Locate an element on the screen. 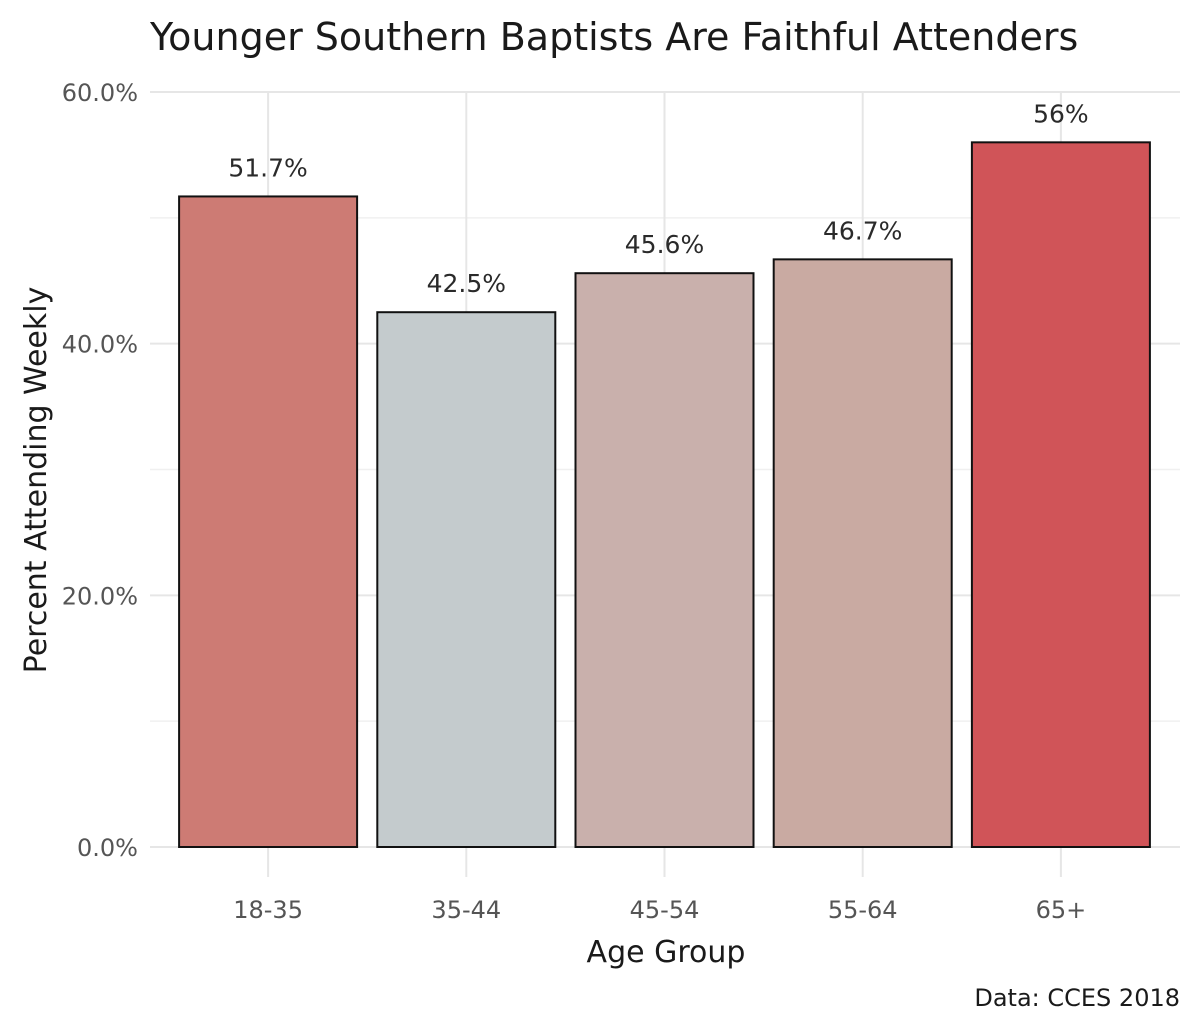 The image size is (1199, 1034). y-tick-label: 20.0% is located at coordinates (100, 596).